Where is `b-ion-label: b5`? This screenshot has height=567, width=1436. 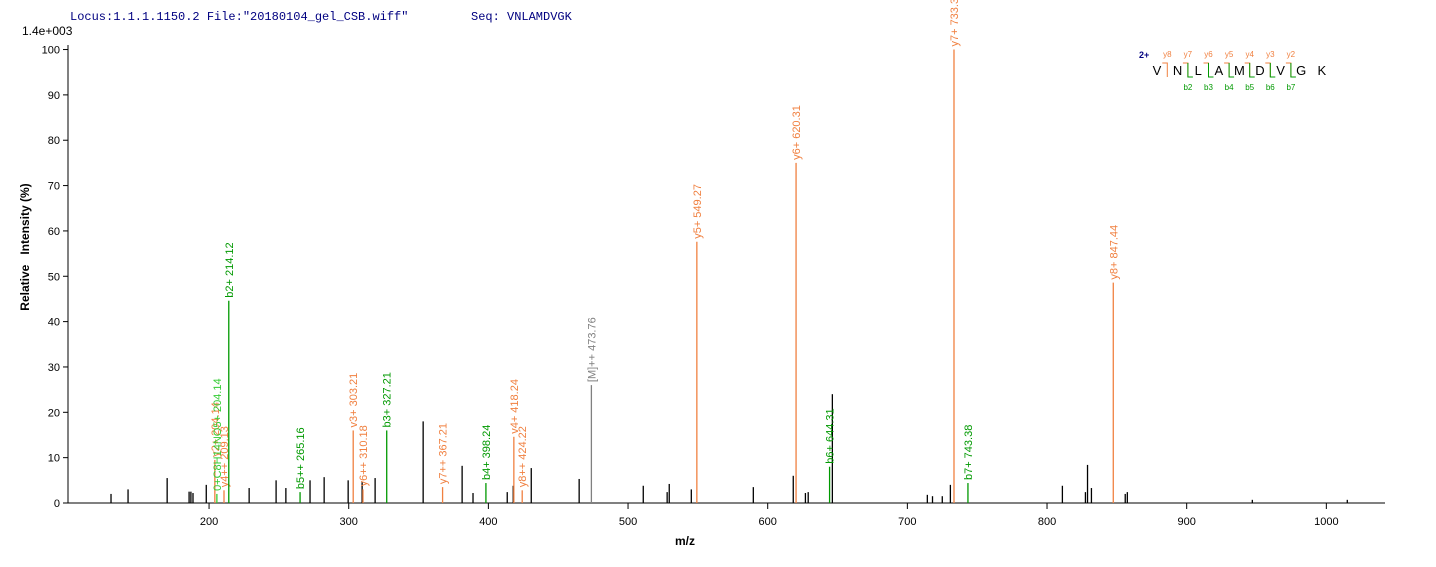 b-ion-label: b5 is located at coordinates (1249, 87).